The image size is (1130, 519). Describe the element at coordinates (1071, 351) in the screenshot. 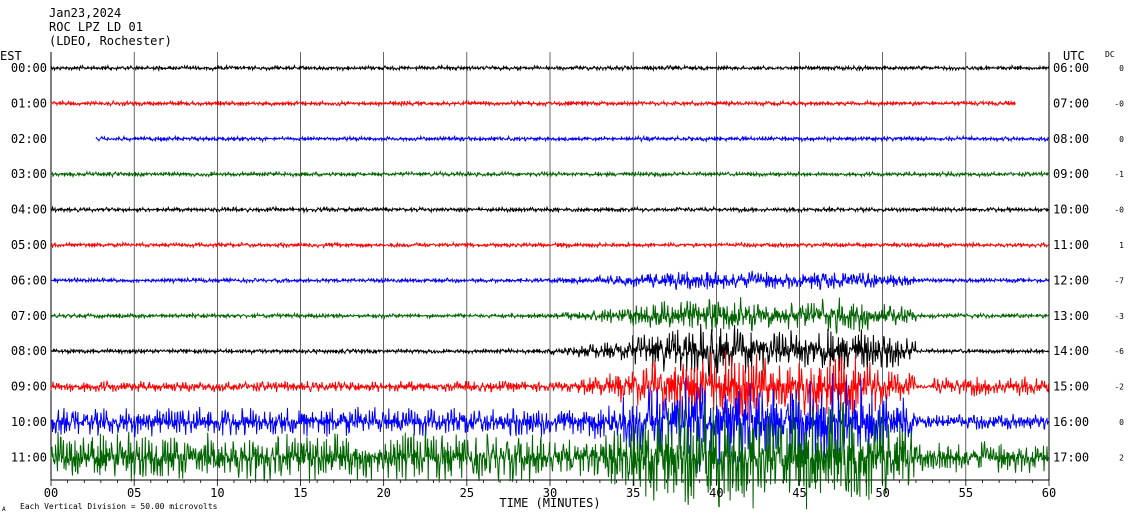

I see `utc-hour-label: 14:00` at that location.